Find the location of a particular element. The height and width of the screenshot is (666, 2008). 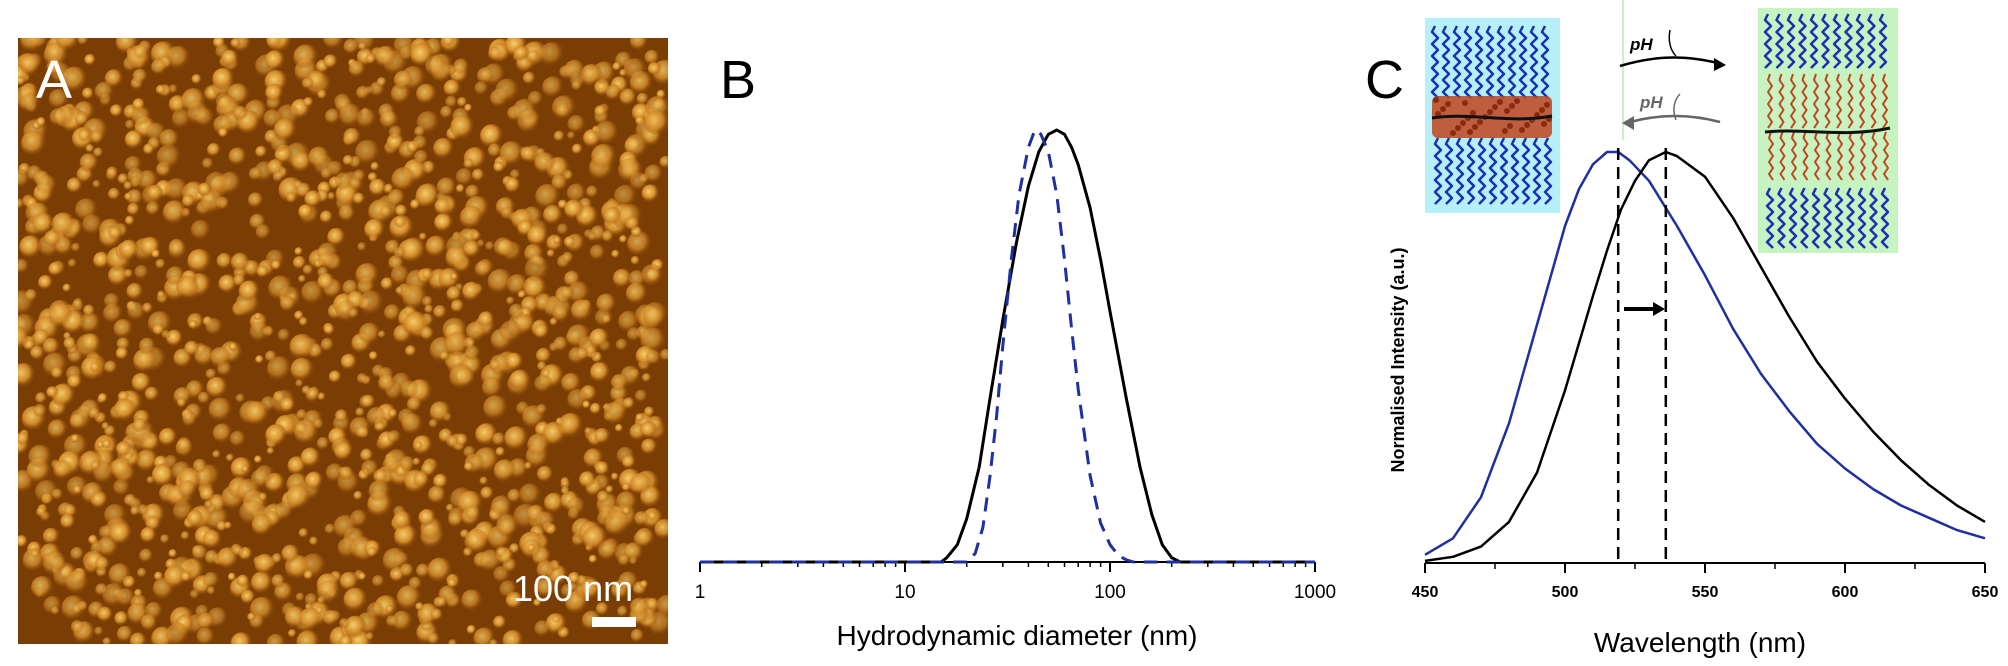

x-ticks-c: 450 500 550 600 650 is located at coordinates (1705, 582).